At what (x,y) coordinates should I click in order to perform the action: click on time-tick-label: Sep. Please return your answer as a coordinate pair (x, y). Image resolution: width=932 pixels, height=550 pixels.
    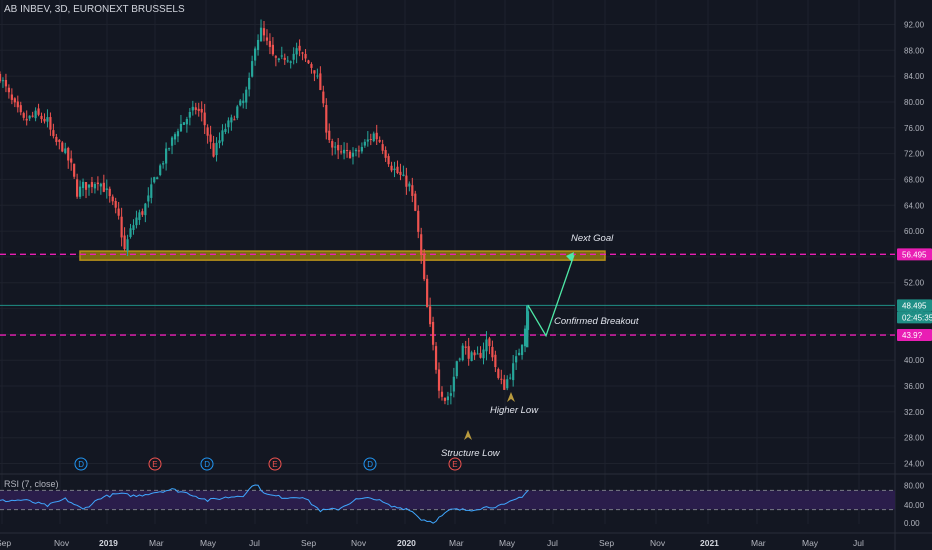
    Looking at the image, I should click on (5, 543).